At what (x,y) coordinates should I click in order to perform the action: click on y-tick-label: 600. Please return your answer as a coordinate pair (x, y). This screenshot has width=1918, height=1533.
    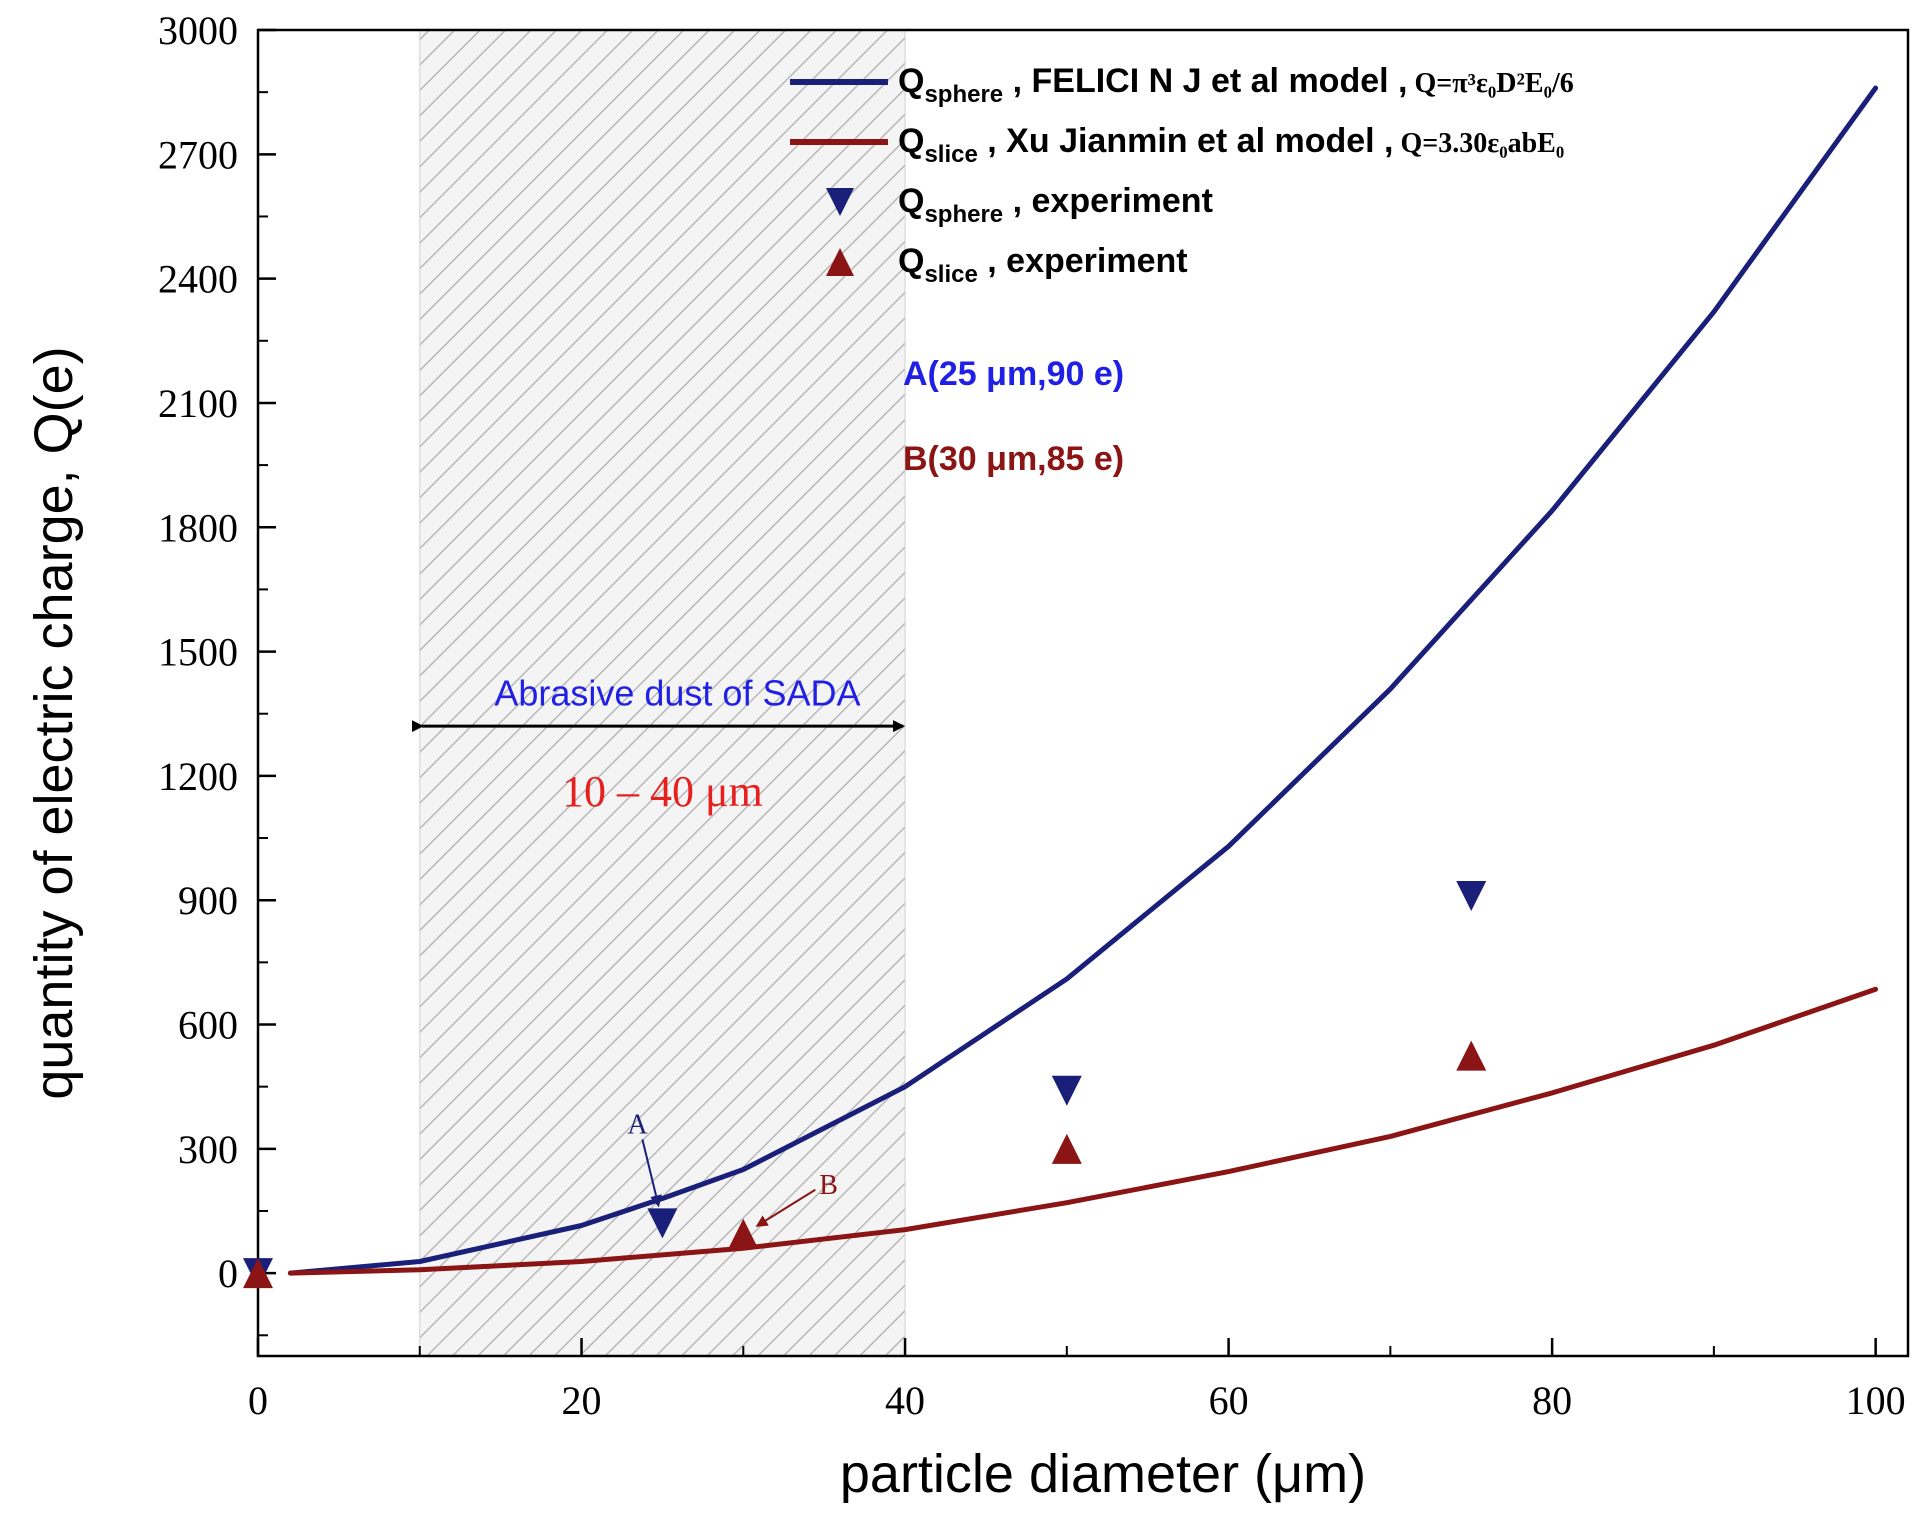
    Looking at the image, I should click on (208, 1025).